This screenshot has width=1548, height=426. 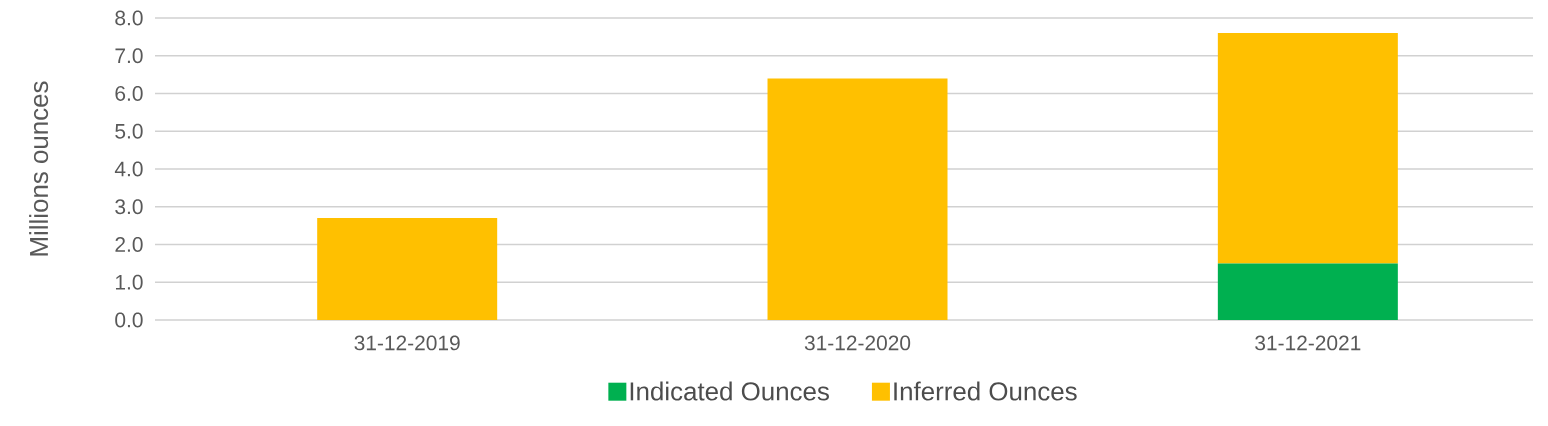 I want to click on y-tick-label: 8.0, so click(x=129, y=18).